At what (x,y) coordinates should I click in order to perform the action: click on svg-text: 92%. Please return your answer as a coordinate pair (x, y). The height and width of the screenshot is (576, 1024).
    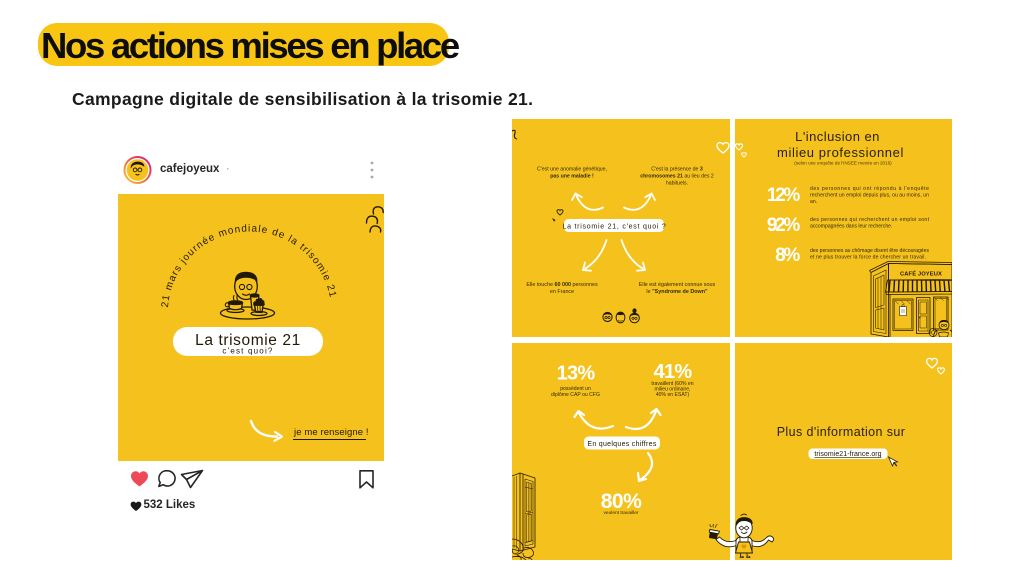
    Looking at the image, I should click on (784, 225).